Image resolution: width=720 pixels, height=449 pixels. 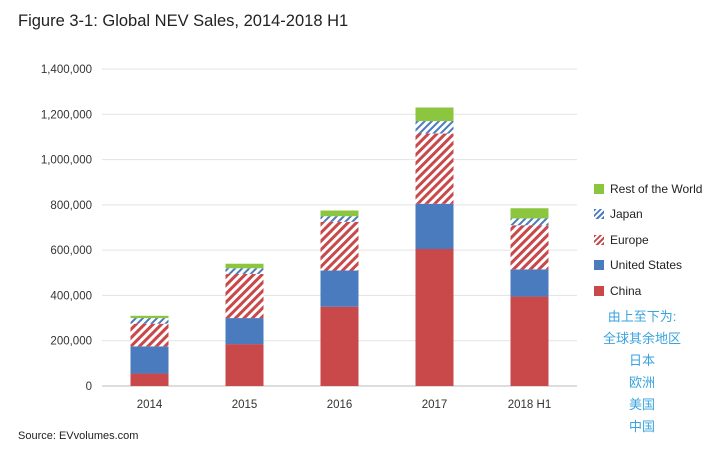 I want to click on annotation-line: 日本, so click(x=641, y=360).